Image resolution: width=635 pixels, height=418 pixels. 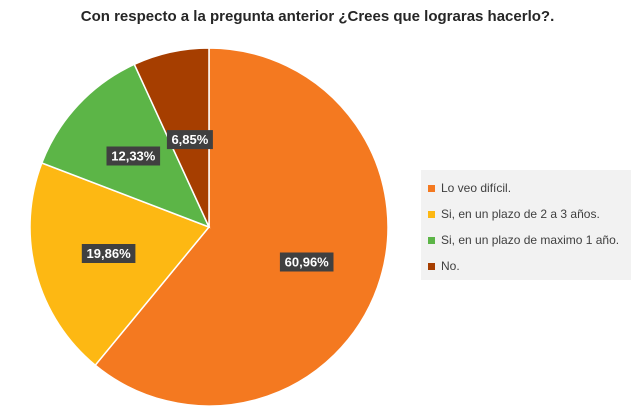 I want to click on pie-slice-maximo-1-ano, so click(x=125, y=146).